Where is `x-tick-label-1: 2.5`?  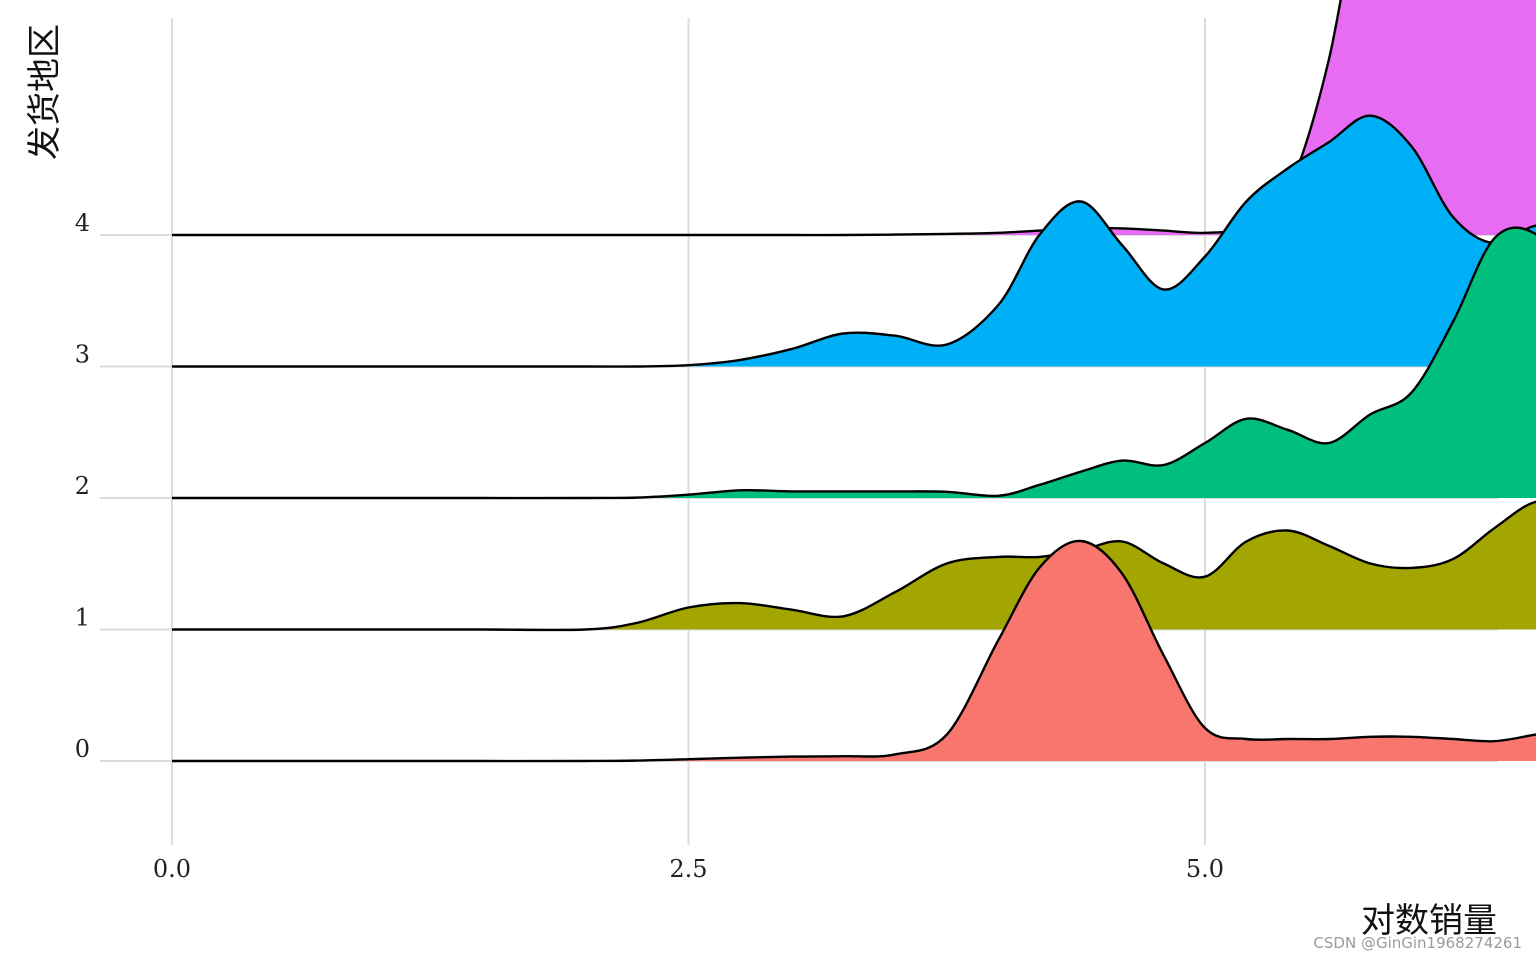 x-tick-label-1: 2.5 is located at coordinates (688, 869).